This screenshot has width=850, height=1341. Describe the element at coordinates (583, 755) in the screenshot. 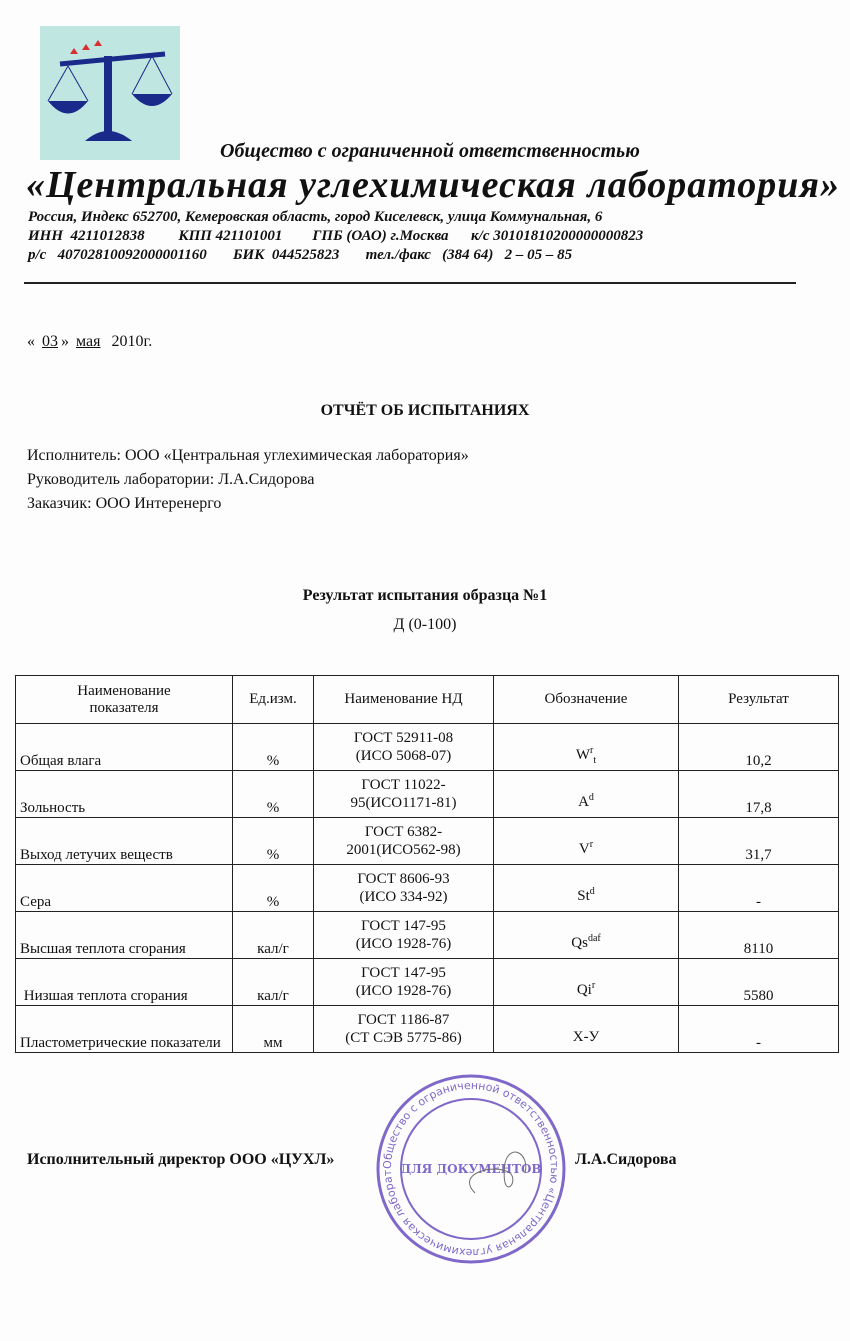

I see `symbol-base: W` at that location.